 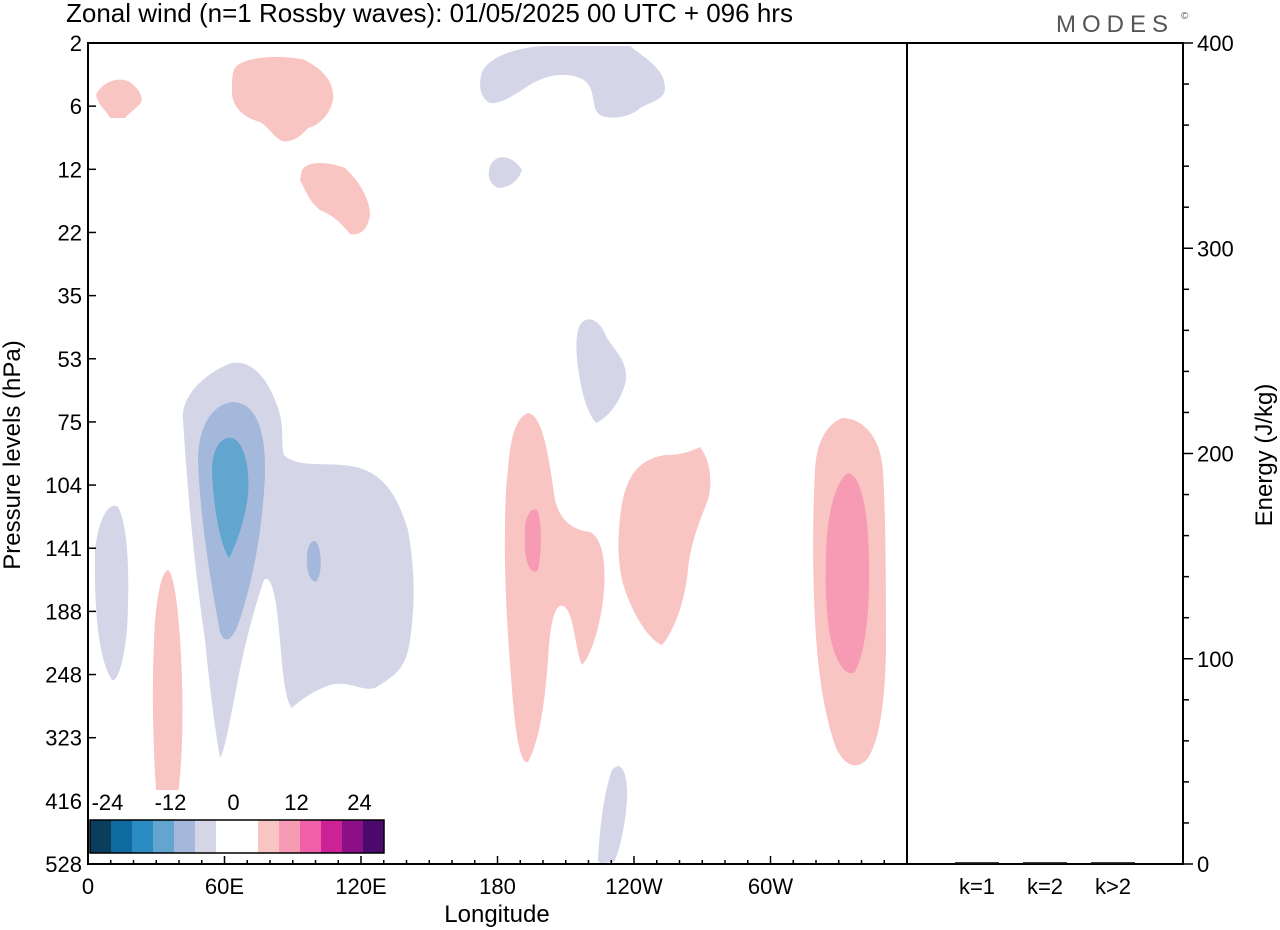 What do you see at coordinates (296, 802) in the screenshot?
I see `colorbar-tick-label: 12` at bounding box center [296, 802].